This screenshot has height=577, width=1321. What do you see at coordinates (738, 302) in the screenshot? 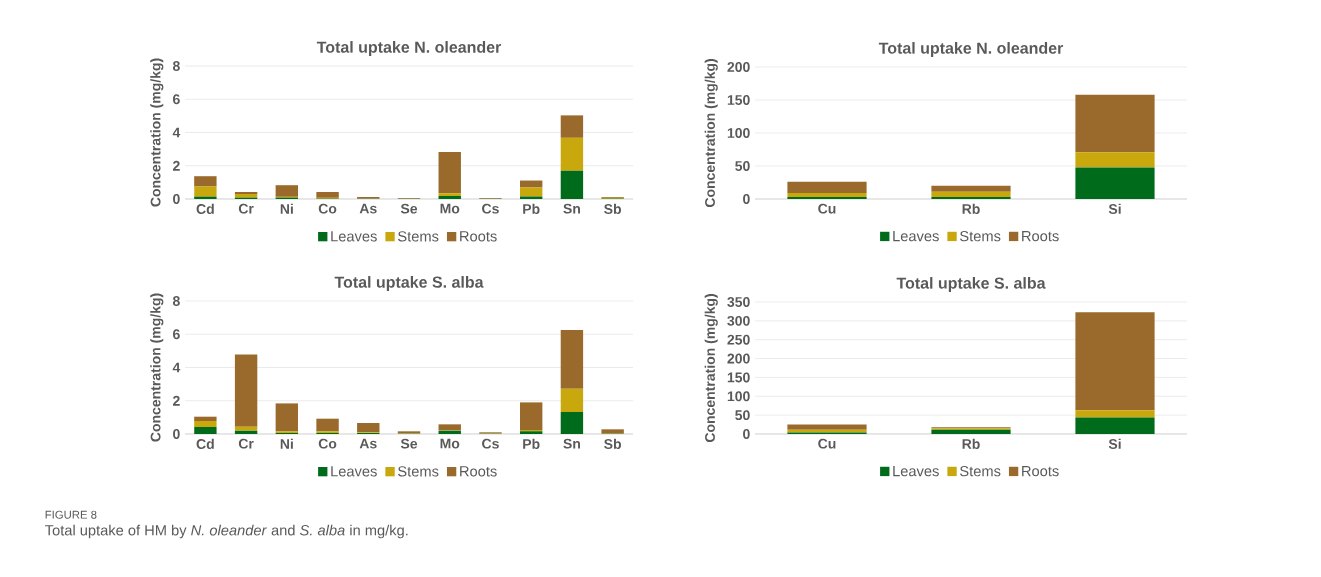
I see `y-tick-label: 350` at bounding box center [738, 302].